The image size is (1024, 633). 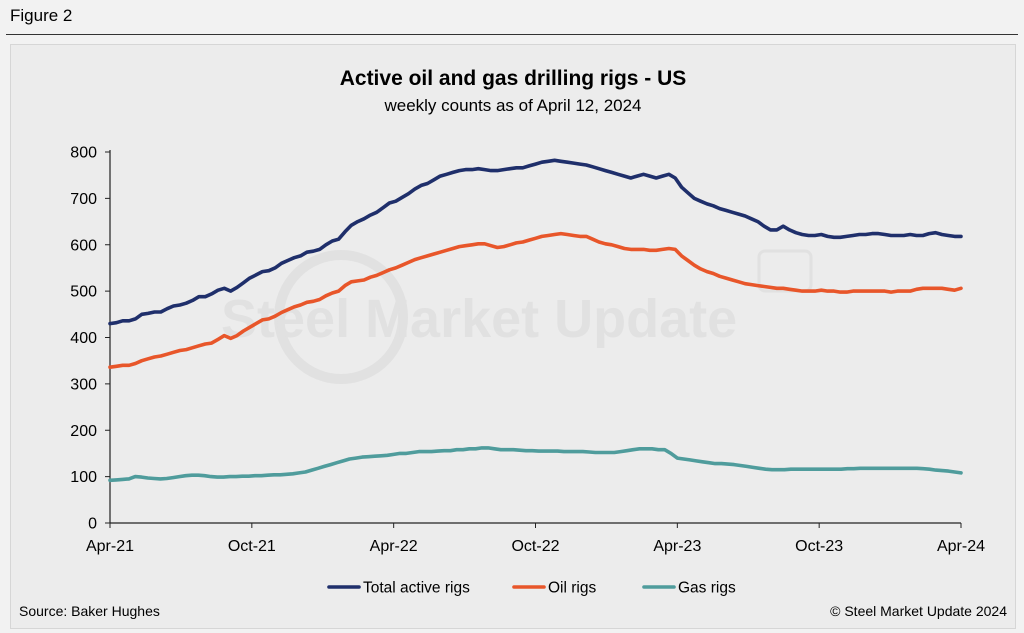 I want to click on x-tick-label: Apr-23, so click(x=677, y=546).